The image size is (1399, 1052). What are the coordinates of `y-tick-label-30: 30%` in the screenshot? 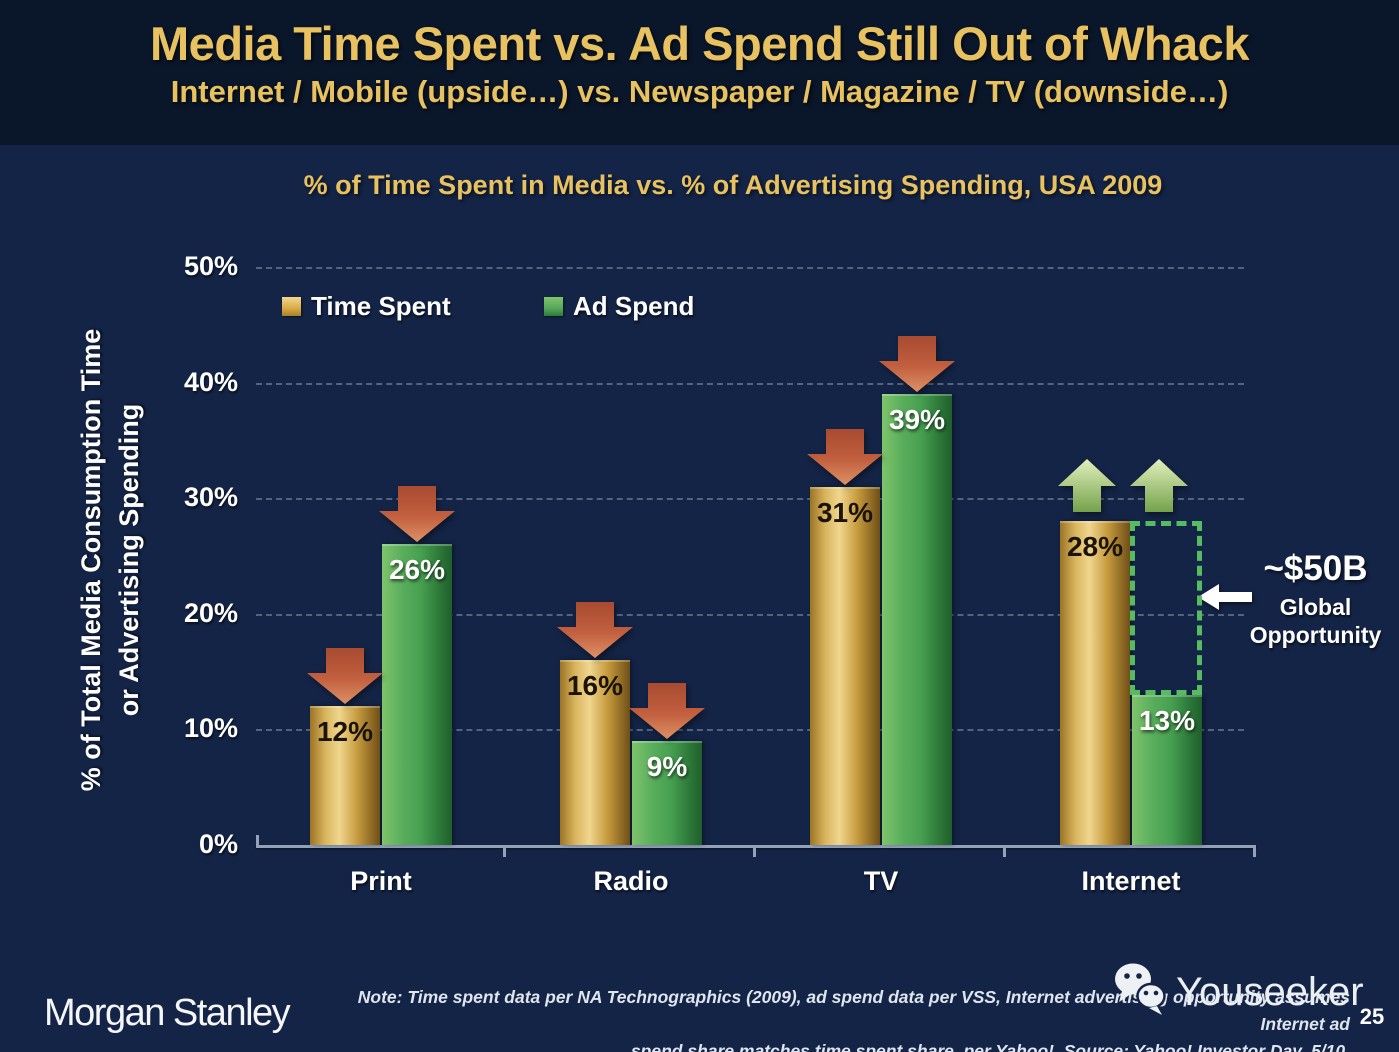 It's located at (210, 497).